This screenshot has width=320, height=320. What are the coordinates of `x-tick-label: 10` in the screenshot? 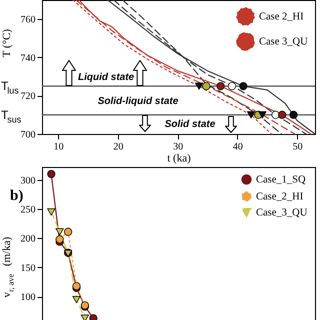 It's located at (59, 147).